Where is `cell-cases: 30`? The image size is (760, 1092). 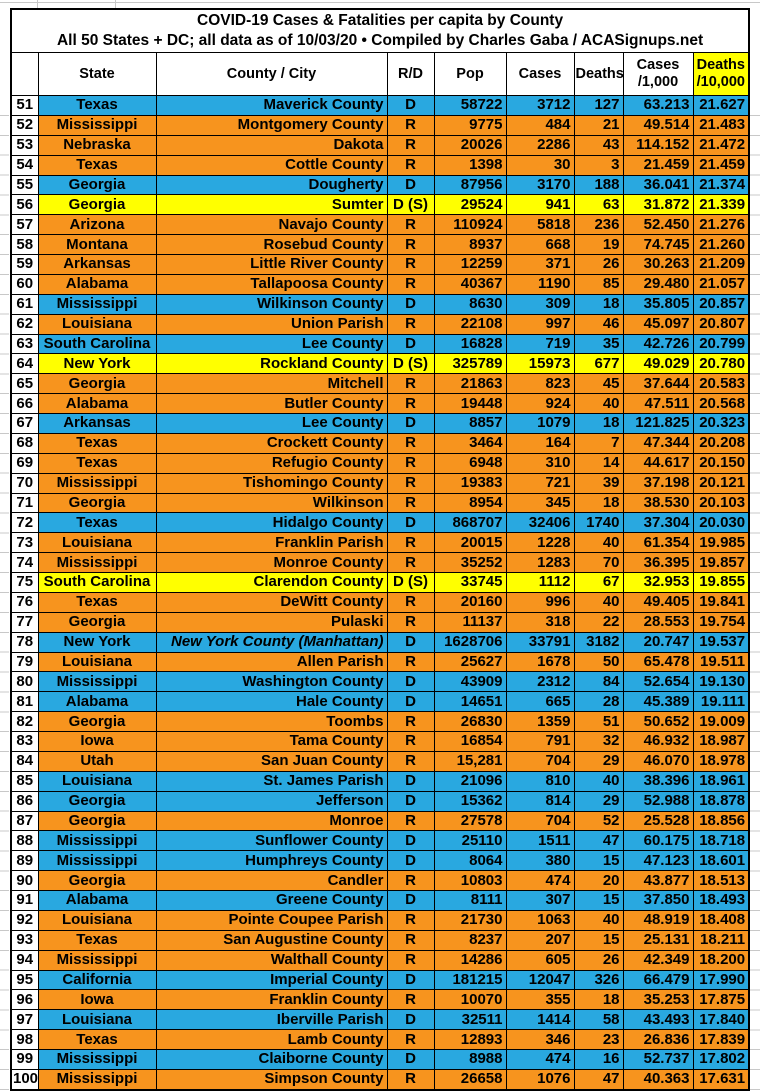
cell-cases: 30 is located at coordinates (540, 165).